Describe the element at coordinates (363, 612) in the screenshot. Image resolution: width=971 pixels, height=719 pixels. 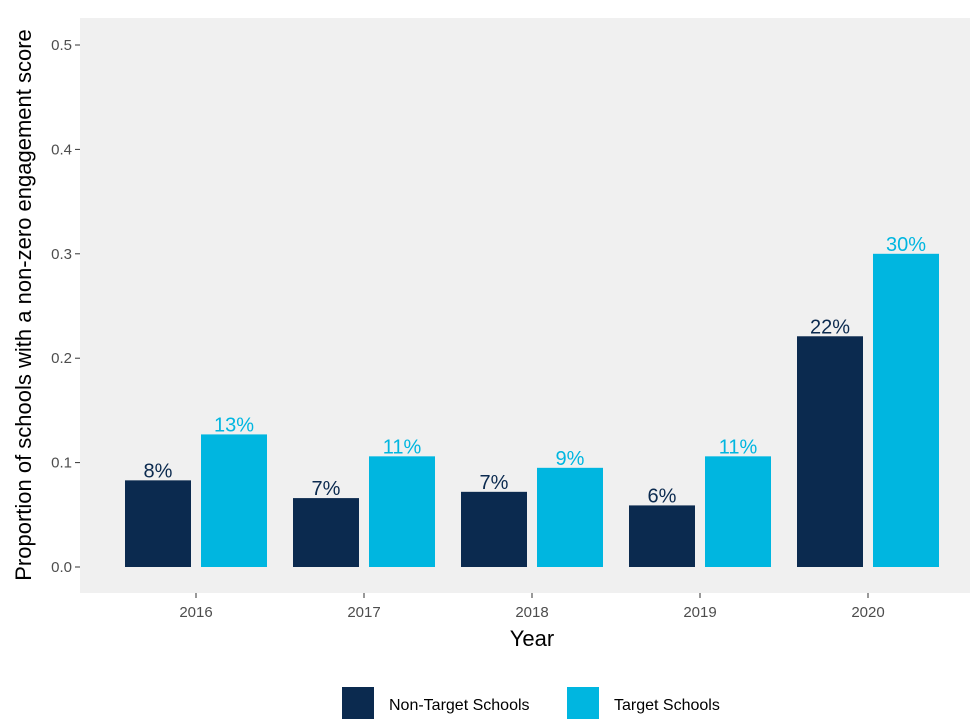
I see `x-tick-label: 2017` at that location.